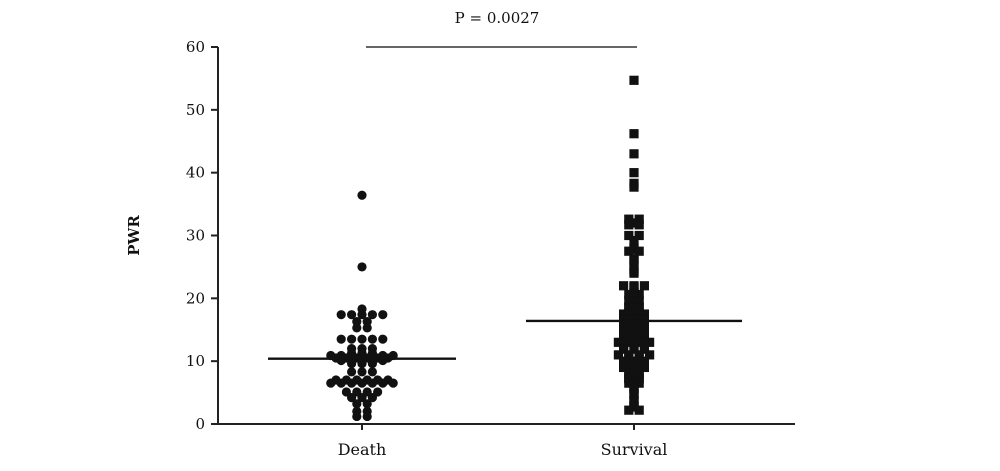  Describe the element at coordinates (505, 339) in the screenshot. I see `median-lines` at that location.